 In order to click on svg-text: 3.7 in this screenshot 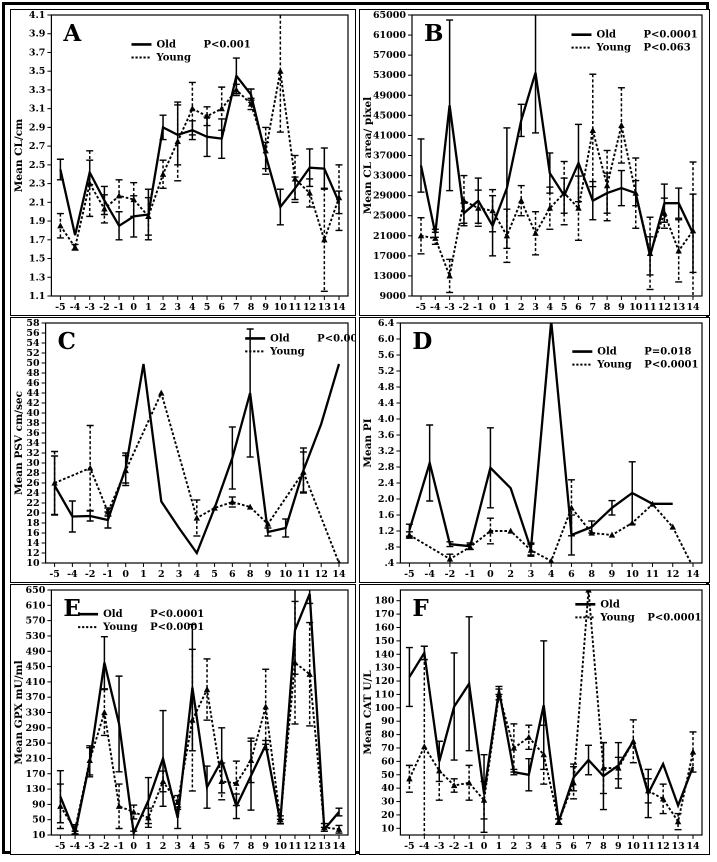, I will do `click(37, 52)`.